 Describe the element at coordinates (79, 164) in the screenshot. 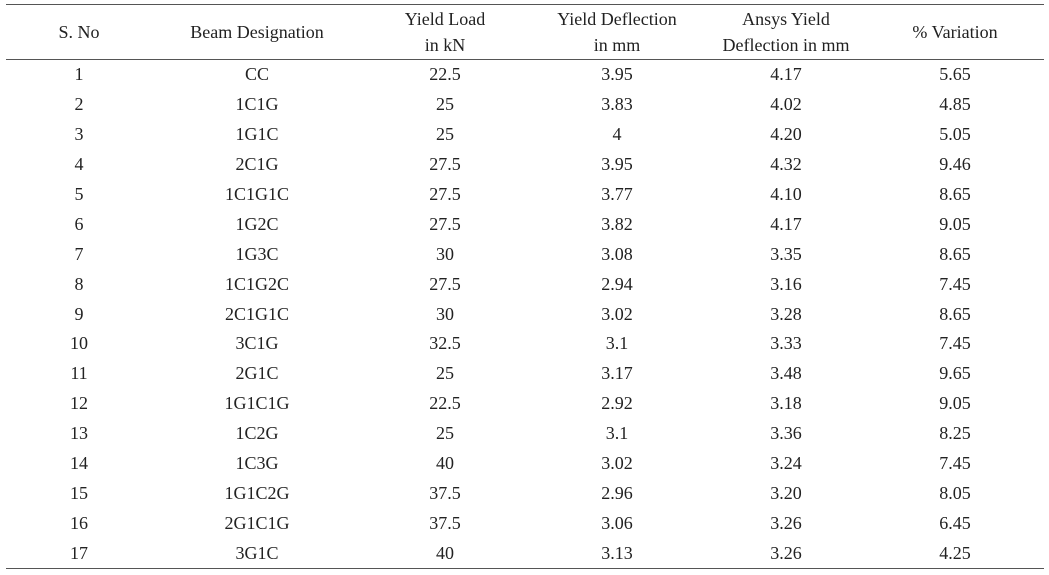

I see `cell-s-no: 4` at that location.